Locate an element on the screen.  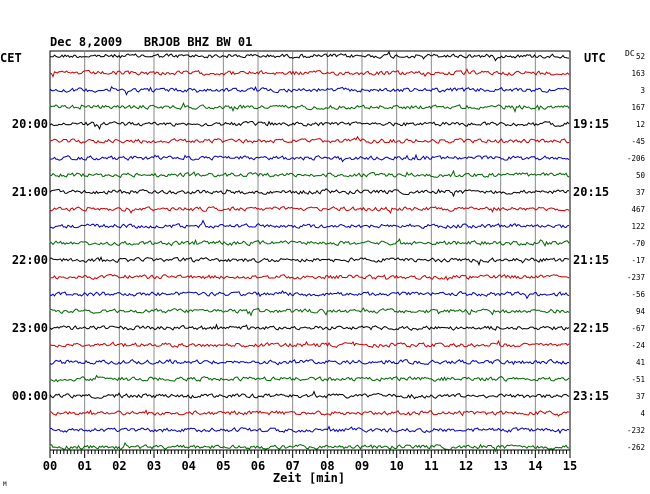
x-axis-label: Zeit [min] is located at coordinates (309, 478).